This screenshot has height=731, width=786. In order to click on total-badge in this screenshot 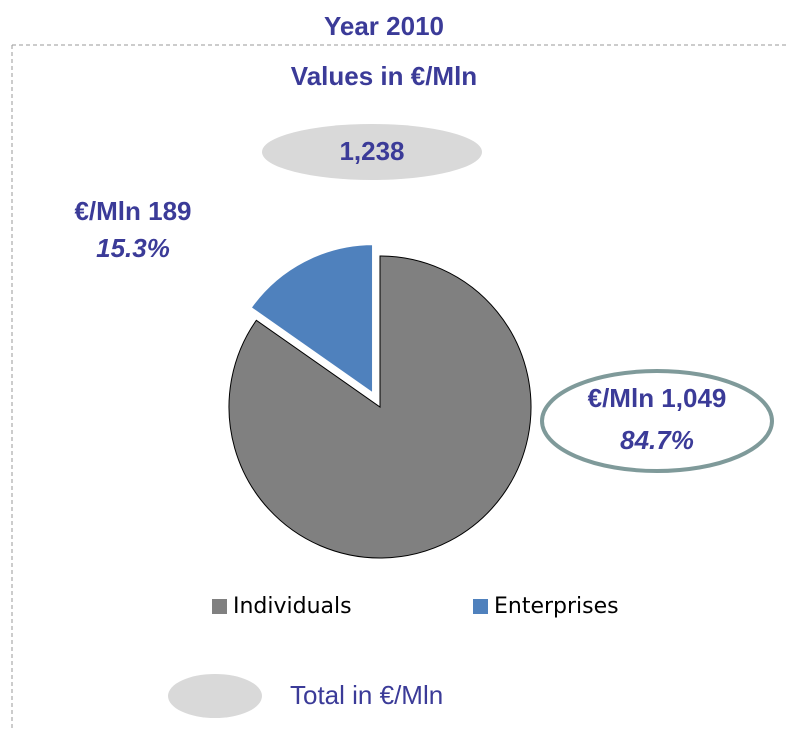, I will do `click(372, 152)`.